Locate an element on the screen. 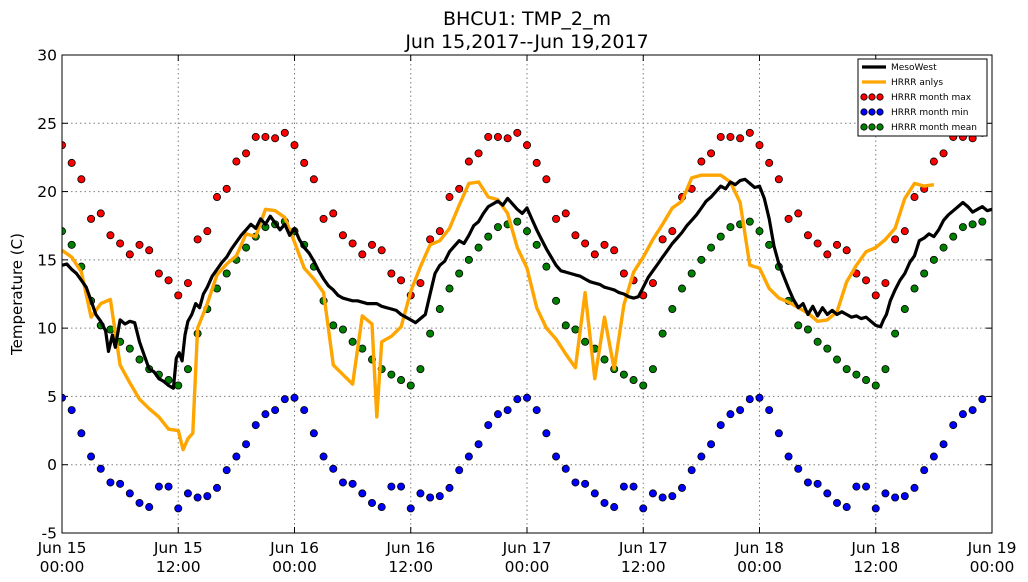 The width and height of the screenshot is (1028, 582). chart-title-line2: Jun 15,2017--Jun 19,2017 is located at coordinates (526, 42).